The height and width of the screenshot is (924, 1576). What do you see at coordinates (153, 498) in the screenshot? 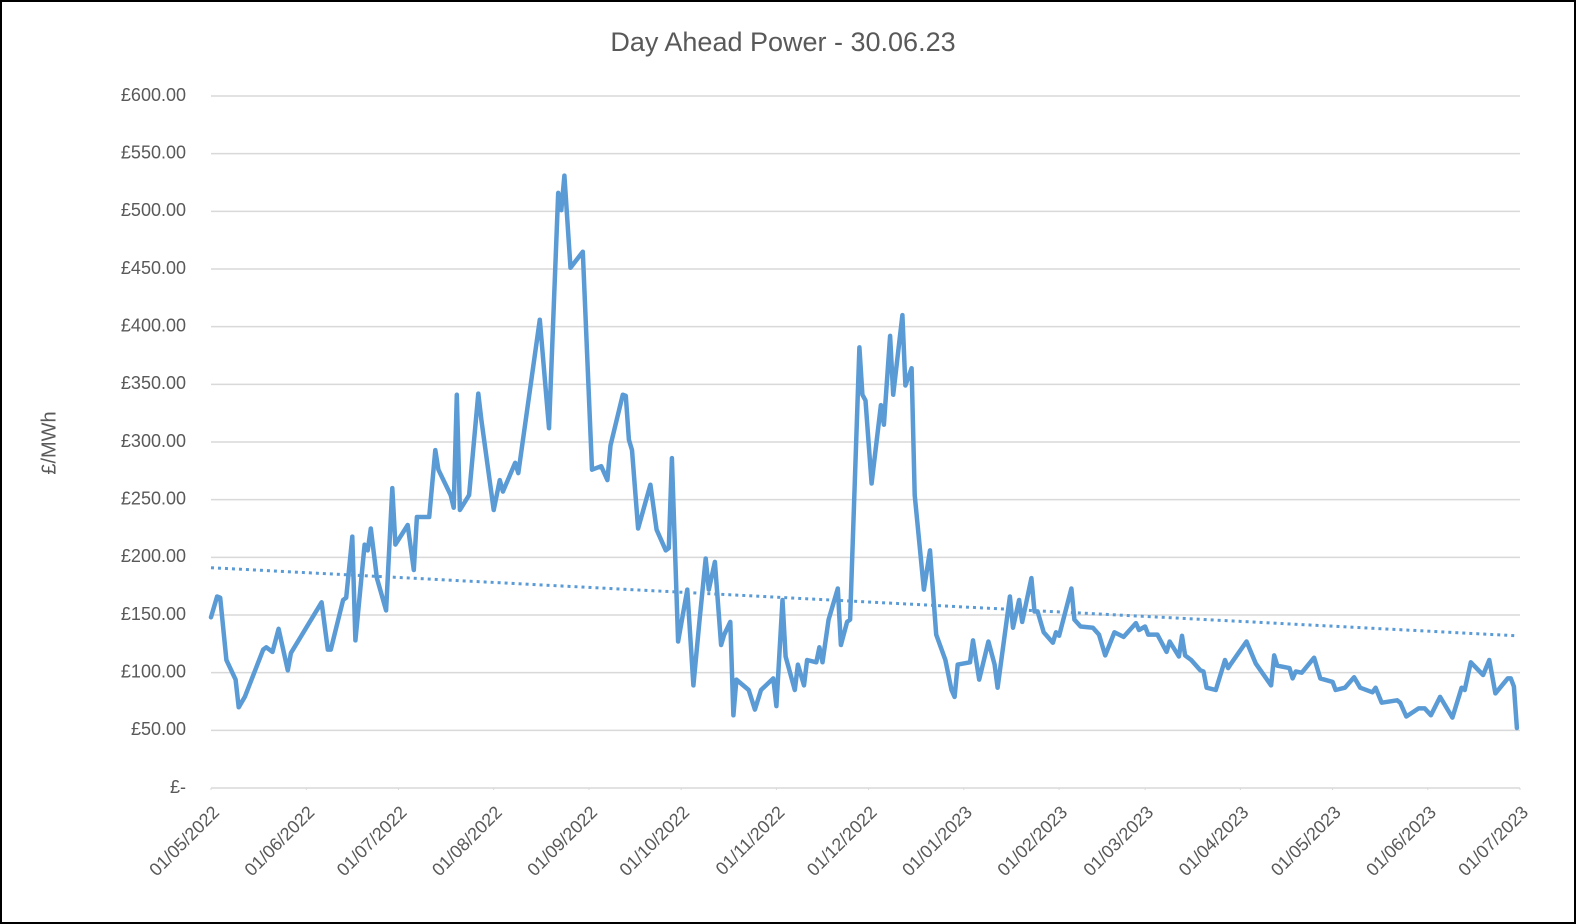
I see `y-tick-label: £250.00` at bounding box center [153, 498].